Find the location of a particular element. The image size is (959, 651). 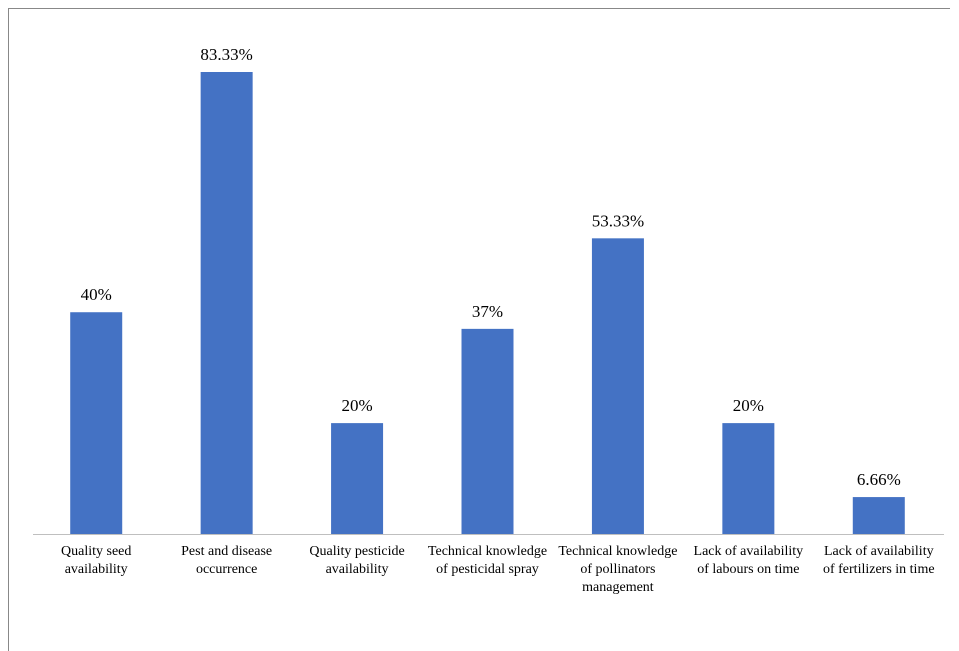

x-tick-label: Quality seed availability is located at coordinates (96, 560).